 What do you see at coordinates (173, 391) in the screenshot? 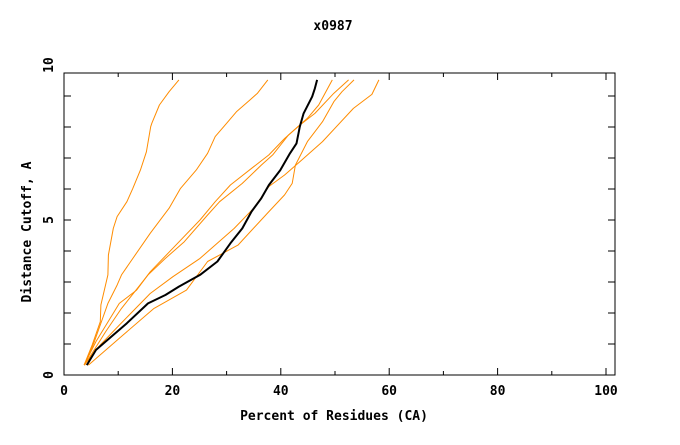
I see `x-tick-label: 20` at bounding box center [173, 391].